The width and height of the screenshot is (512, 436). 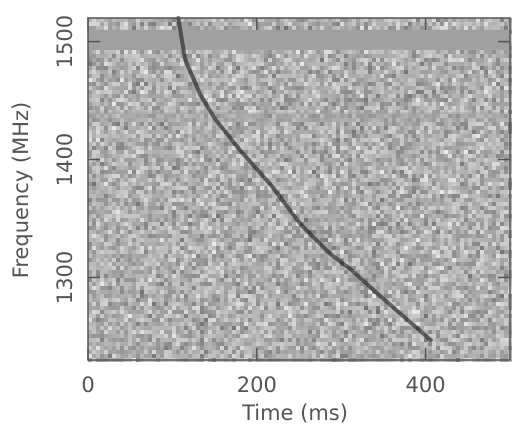 I want to click on y-tick-label: 1500, so click(x=65, y=41).